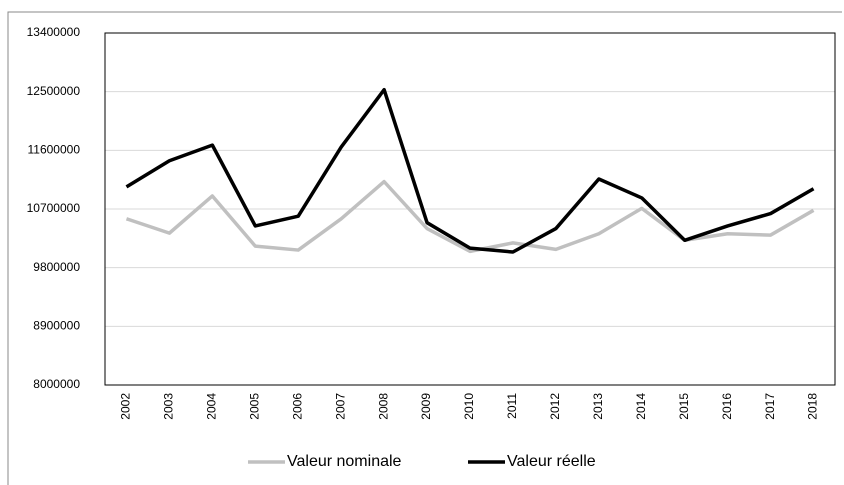  I want to click on y-tick-label: 10700000, so click(54, 208).